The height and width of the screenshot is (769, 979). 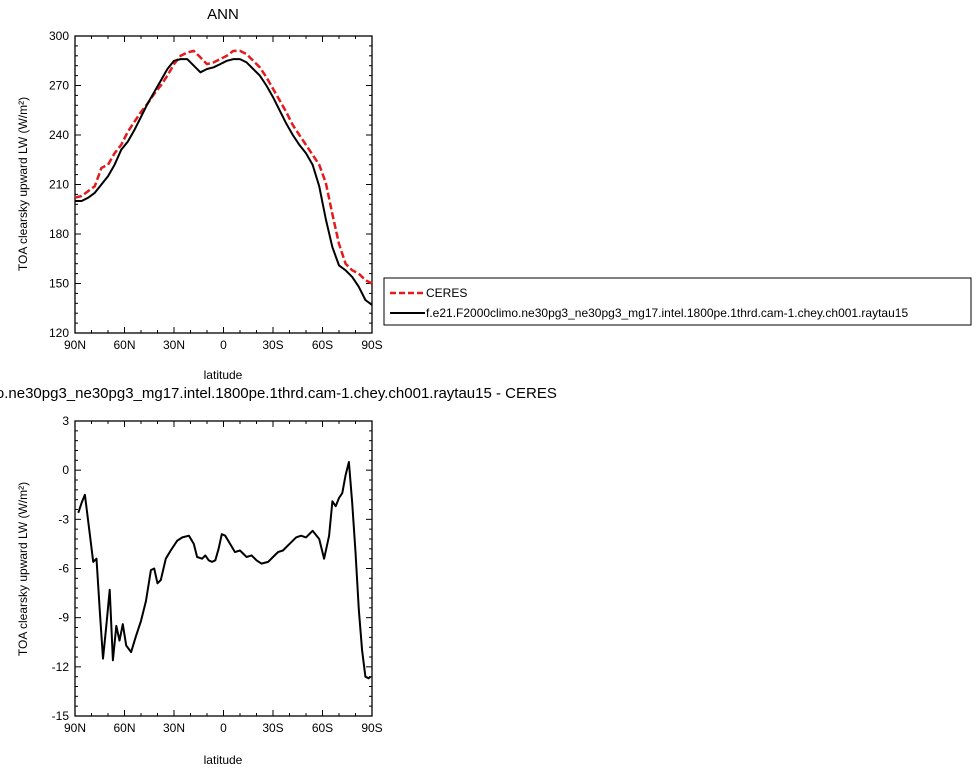 I want to click on top-panel-xlabel: latitude, so click(x=223, y=375).